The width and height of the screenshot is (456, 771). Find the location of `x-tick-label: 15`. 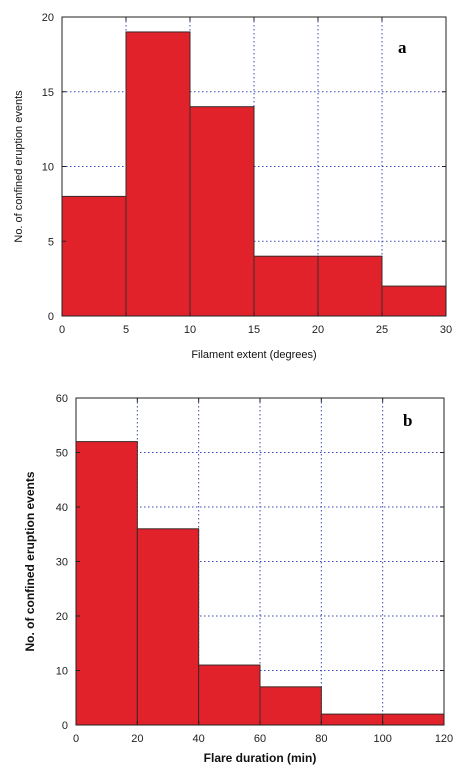

x-tick-label: 15 is located at coordinates (254, 330).